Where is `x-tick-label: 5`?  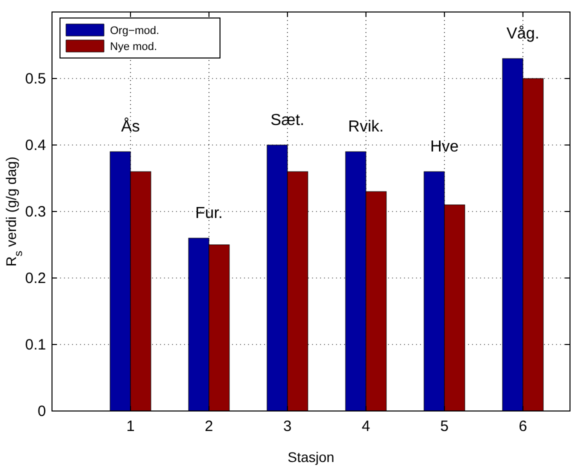 x-tick-label: 5 is located at coordinates (444, 426).